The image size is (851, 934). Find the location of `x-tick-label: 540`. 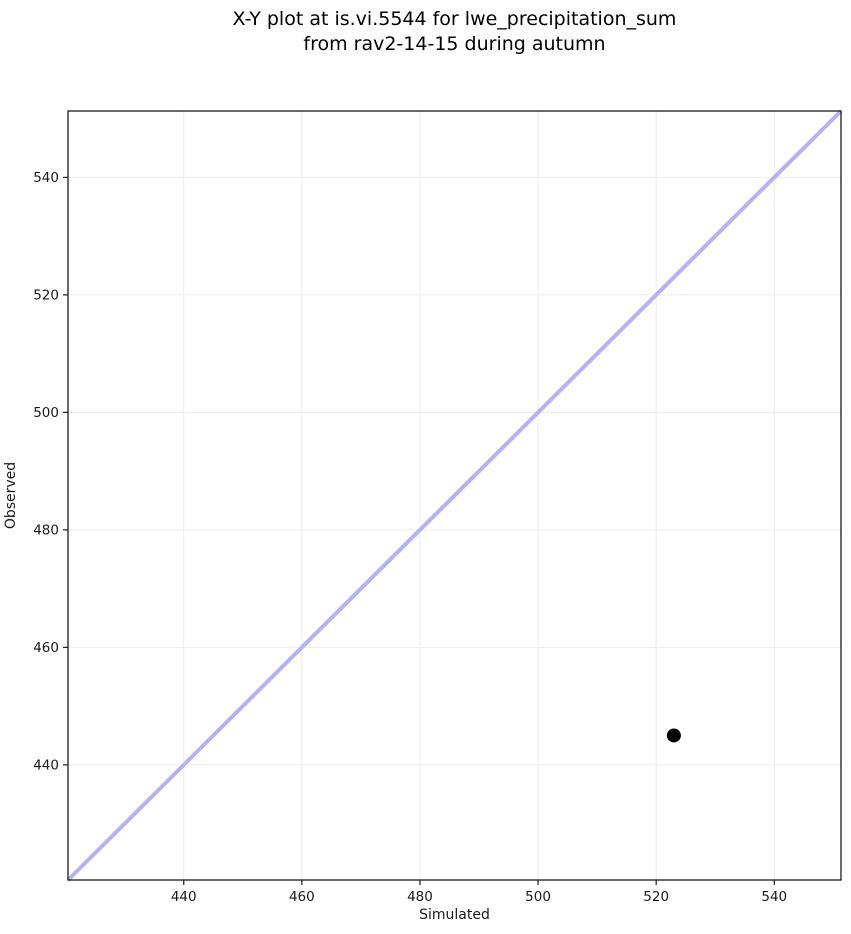

x-tick-label: 540 is located at coordinates (774, 897).